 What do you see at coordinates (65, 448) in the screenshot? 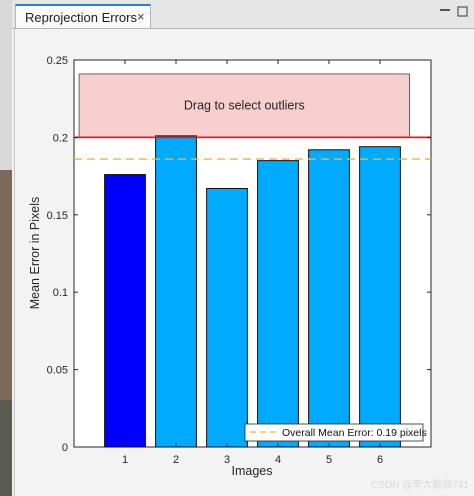
I see `y-tick-label: 0` at bounding box center [65, 448].